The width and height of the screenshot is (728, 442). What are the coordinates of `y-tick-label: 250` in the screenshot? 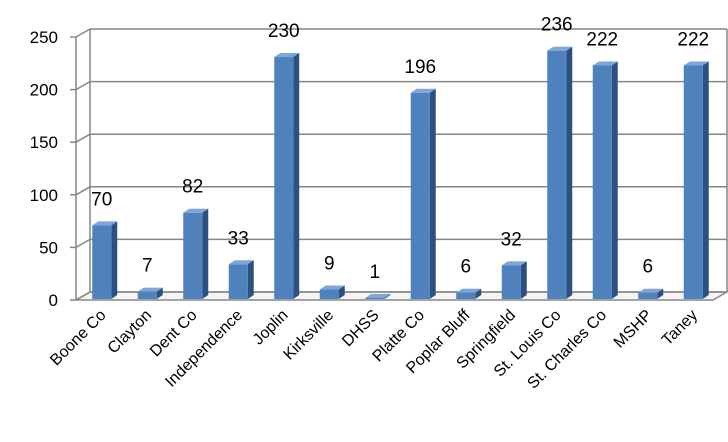 It's located at (44, 37).